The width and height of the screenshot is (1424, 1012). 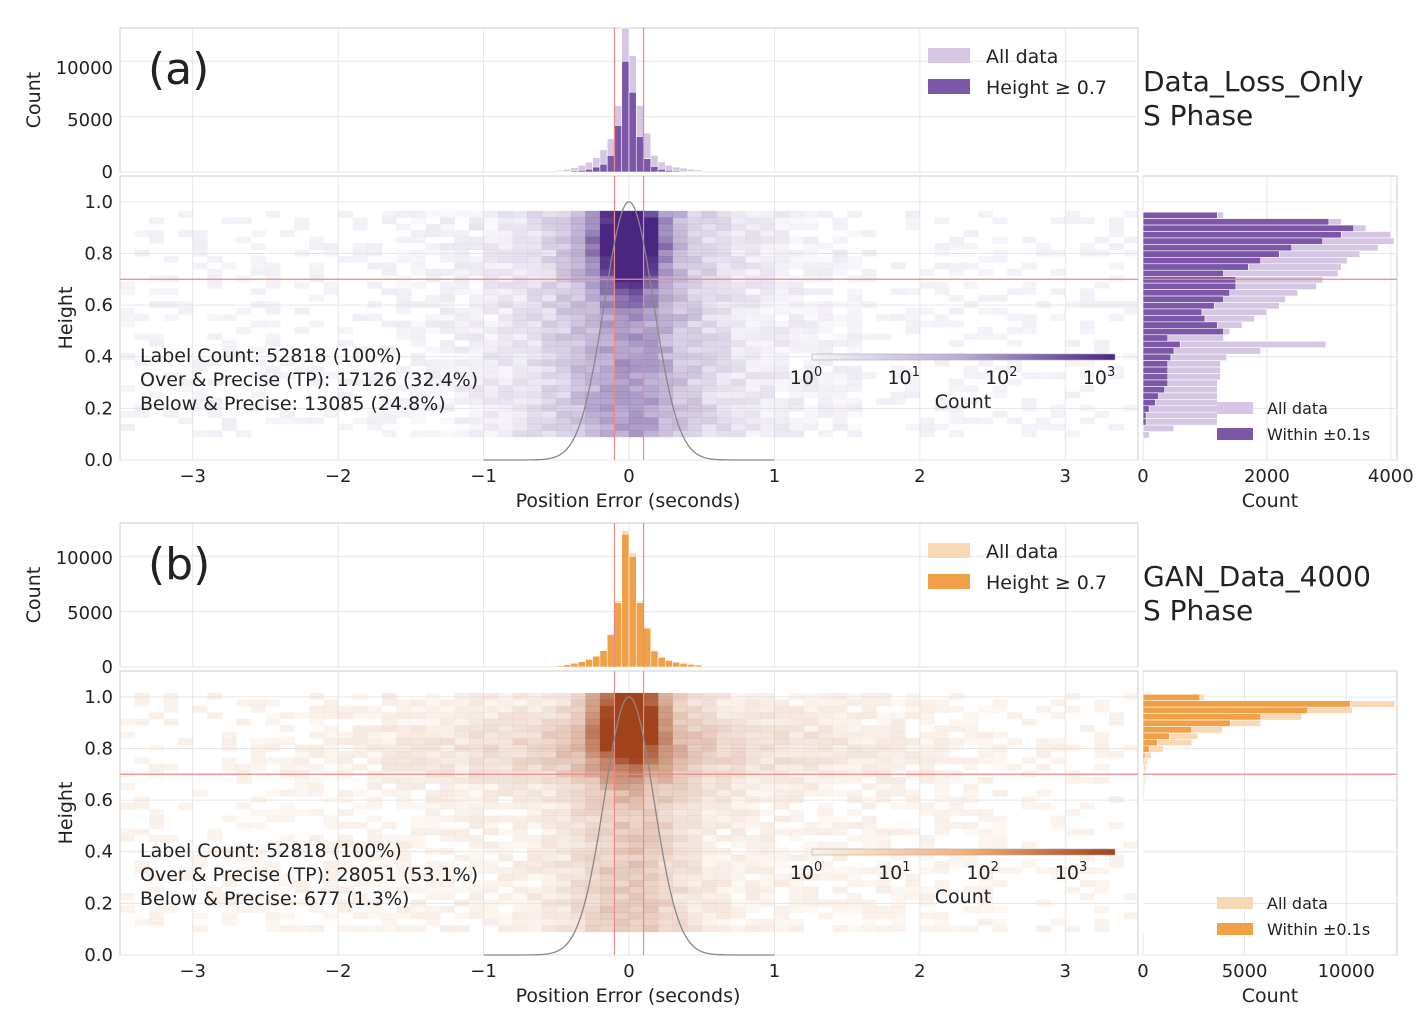 What do you see at coordinates (1146, 435) in the screenshot?
I see `right-bar-all-data` at bounding box center [1146, 435].